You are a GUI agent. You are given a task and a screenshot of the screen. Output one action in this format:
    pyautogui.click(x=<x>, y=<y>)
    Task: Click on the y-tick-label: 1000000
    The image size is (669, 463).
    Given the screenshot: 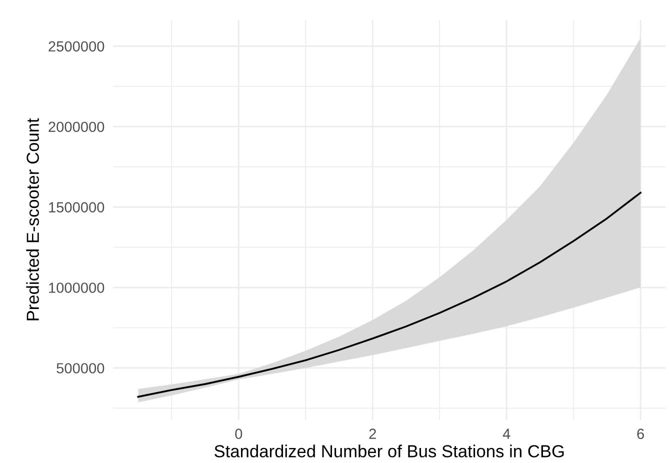 What is the action you would take?
    pyautogui.click(x=76, y=287)
    